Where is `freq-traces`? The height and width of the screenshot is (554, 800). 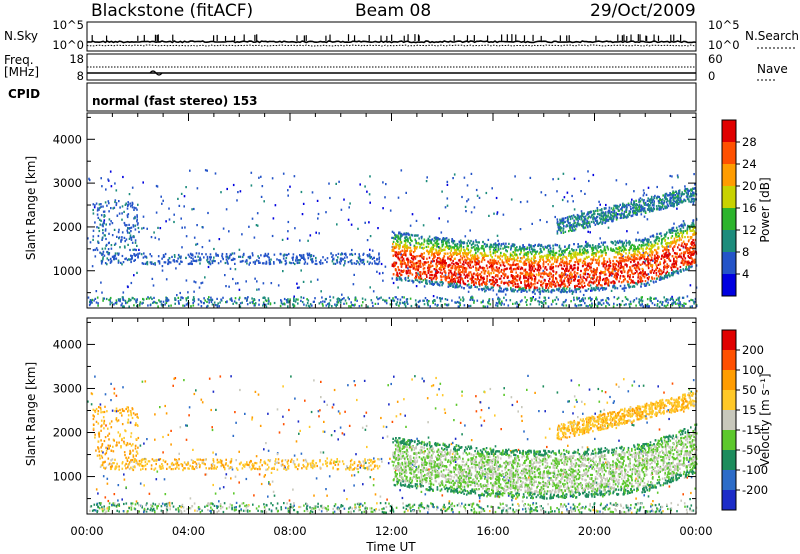
freq-traces is located at coordinates (391, 71).